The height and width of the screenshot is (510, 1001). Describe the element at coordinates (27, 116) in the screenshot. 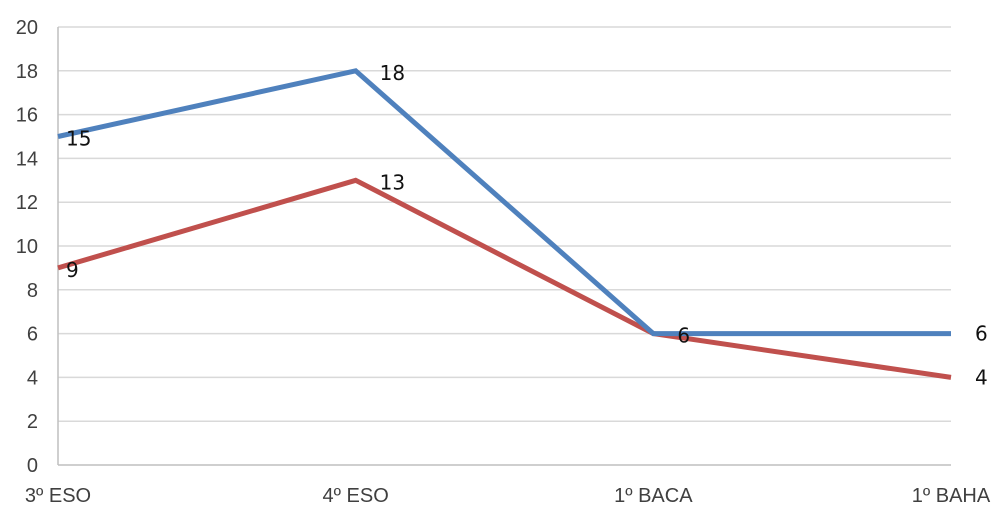

I see `y-tick-label: 16` at that location.